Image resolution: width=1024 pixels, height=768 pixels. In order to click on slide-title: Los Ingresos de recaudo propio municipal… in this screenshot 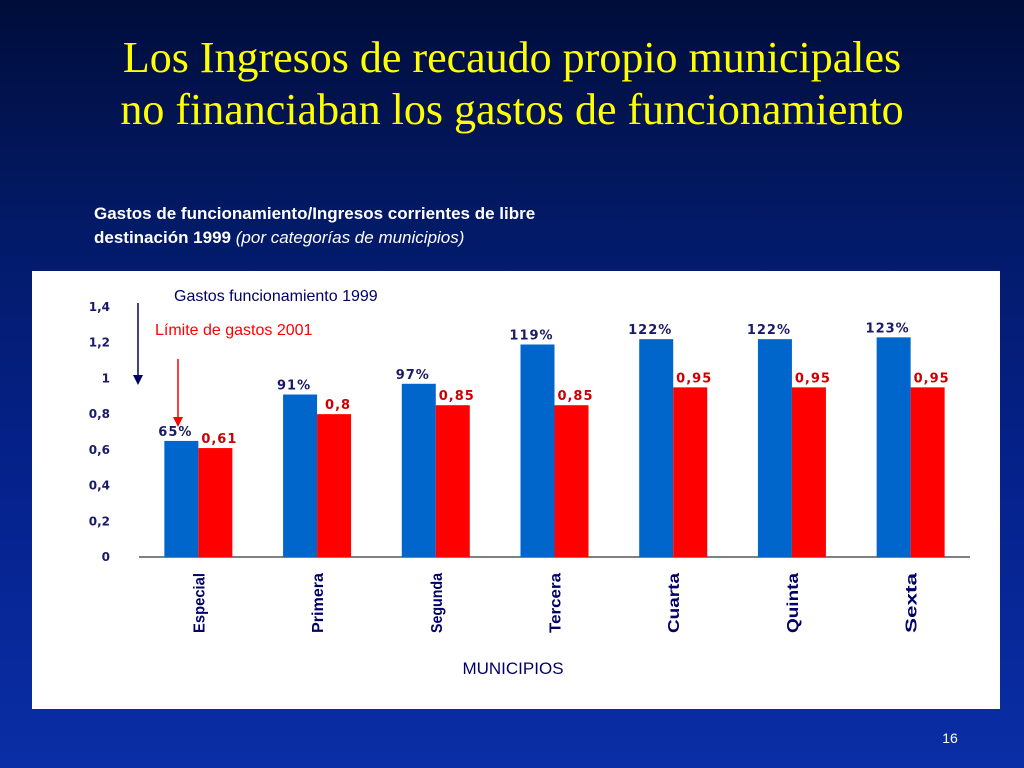, I will do `click(512, 84)`.